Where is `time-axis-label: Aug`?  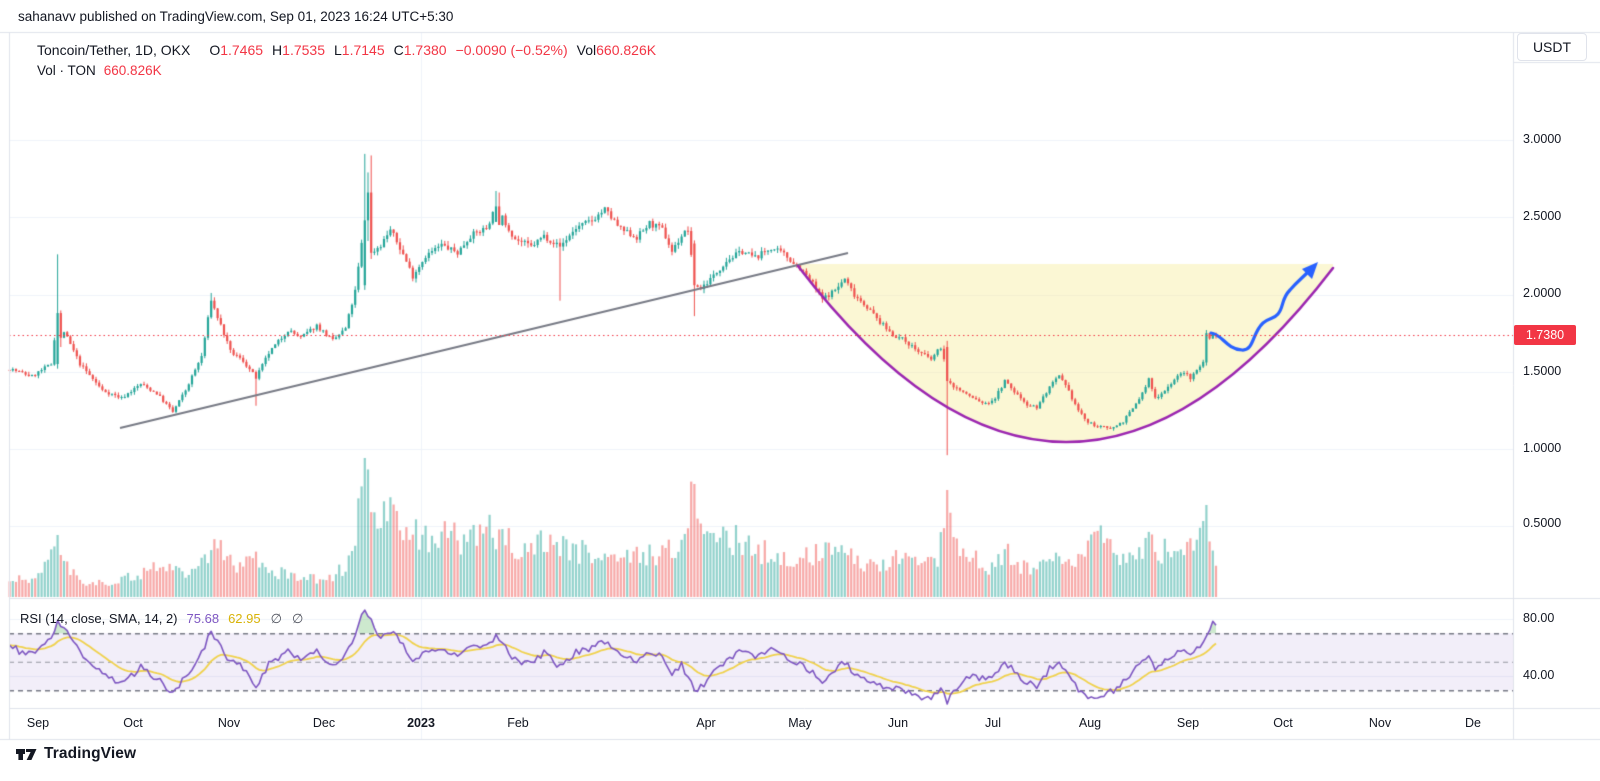 time-axis-label: Aug is located at coordinates (1090, 723).